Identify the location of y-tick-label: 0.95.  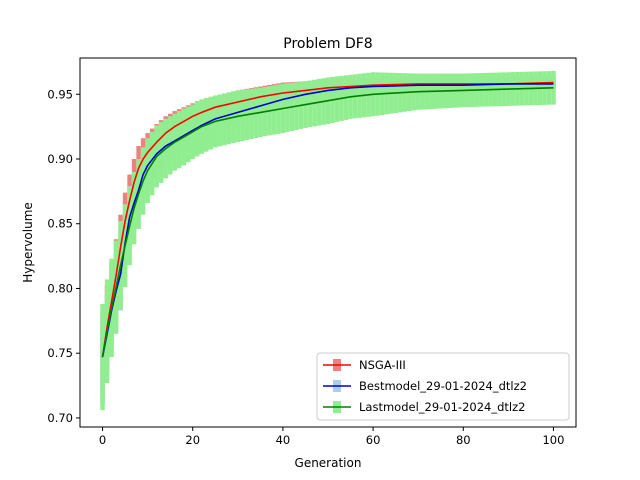
(60, 94).